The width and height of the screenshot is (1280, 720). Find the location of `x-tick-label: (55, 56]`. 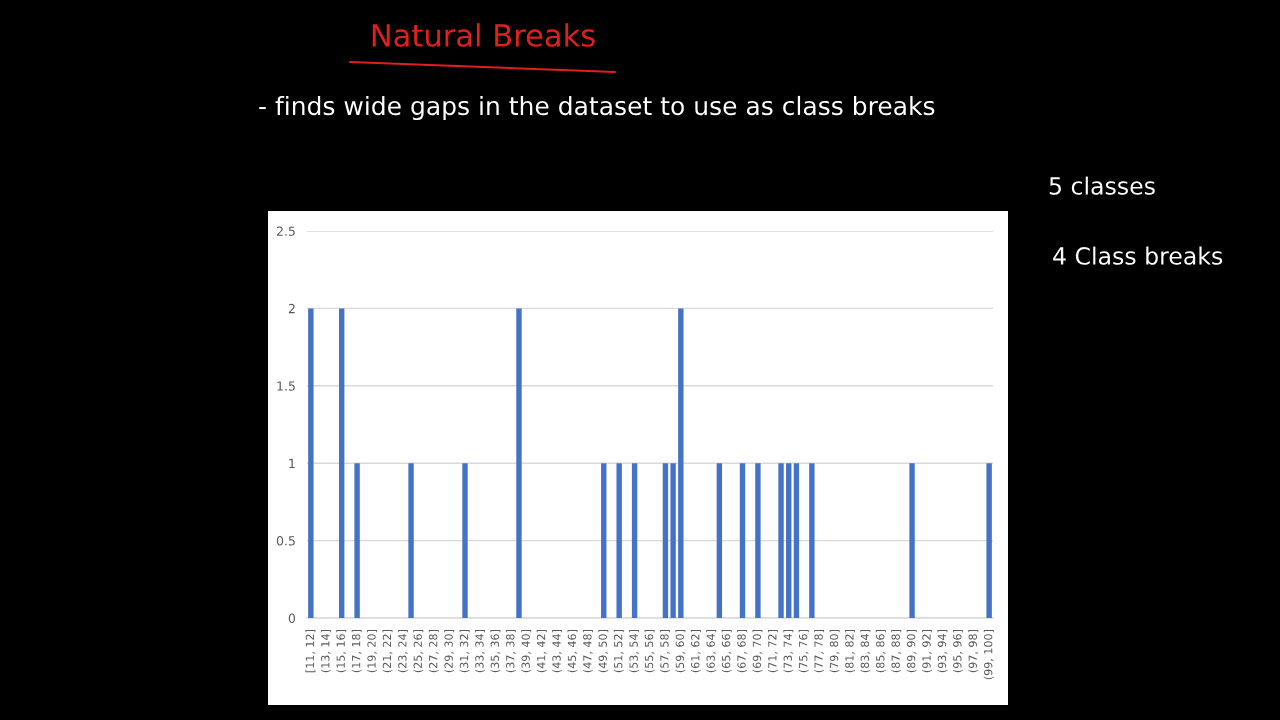

x-tick-label: (55, 56] is located at coordinates (649, 651).